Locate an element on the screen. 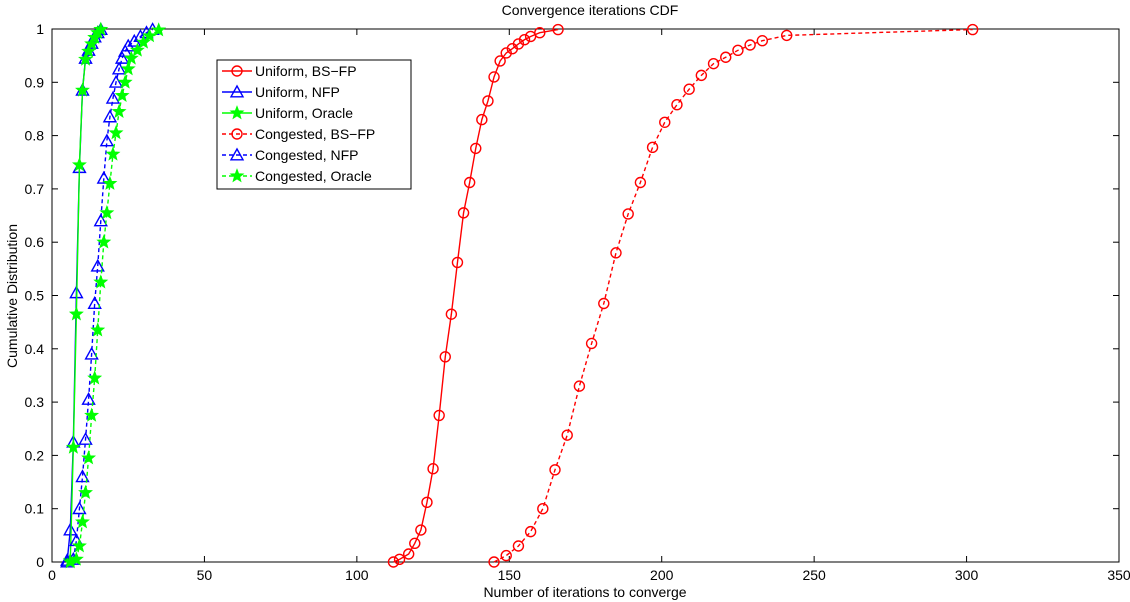 The height and width of the screenshot is (602, 1130). x-tick-label: 100 is located at coordinates (357, 575).